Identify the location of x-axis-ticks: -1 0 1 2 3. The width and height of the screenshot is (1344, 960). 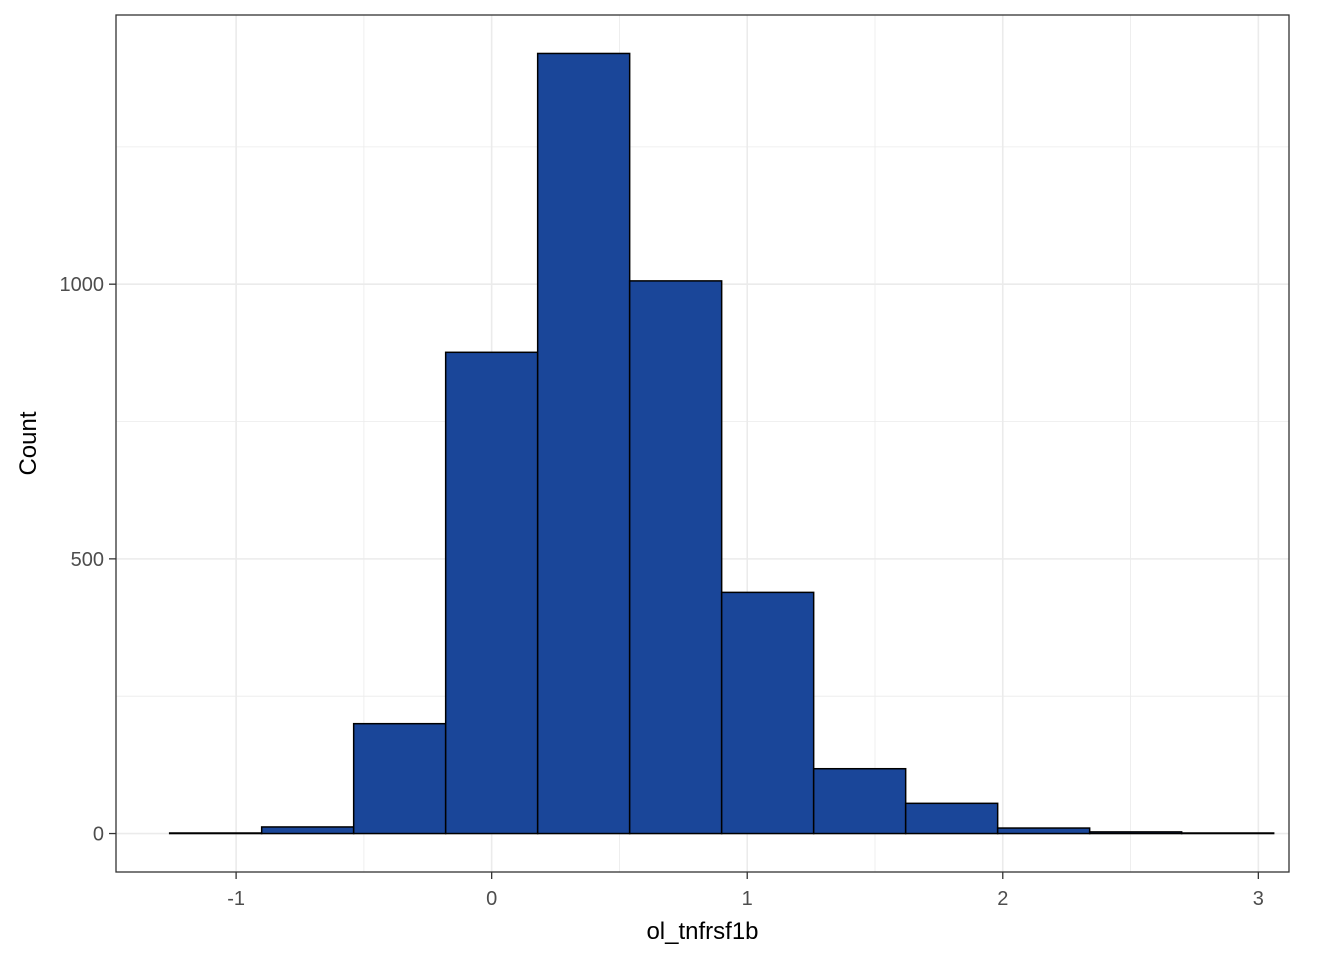
(745, 891).